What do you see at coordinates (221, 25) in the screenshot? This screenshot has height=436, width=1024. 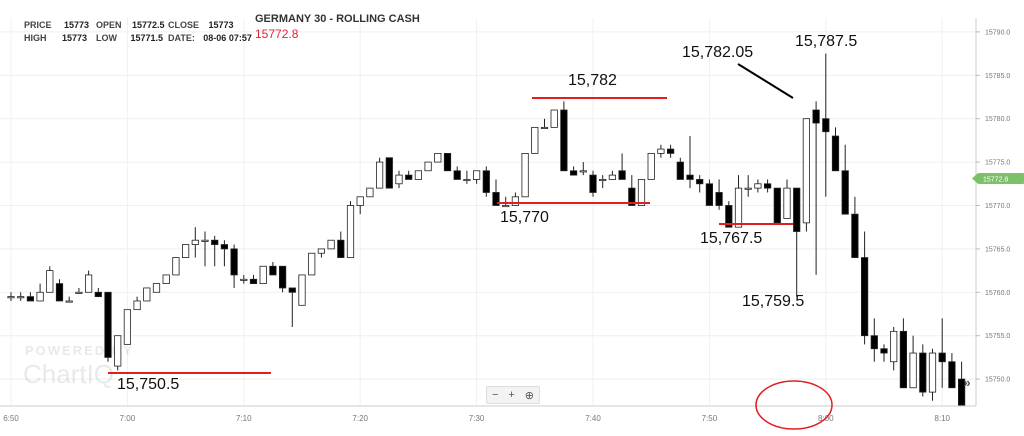 I see `close-value: 15773` at bounding box center [221, 25].